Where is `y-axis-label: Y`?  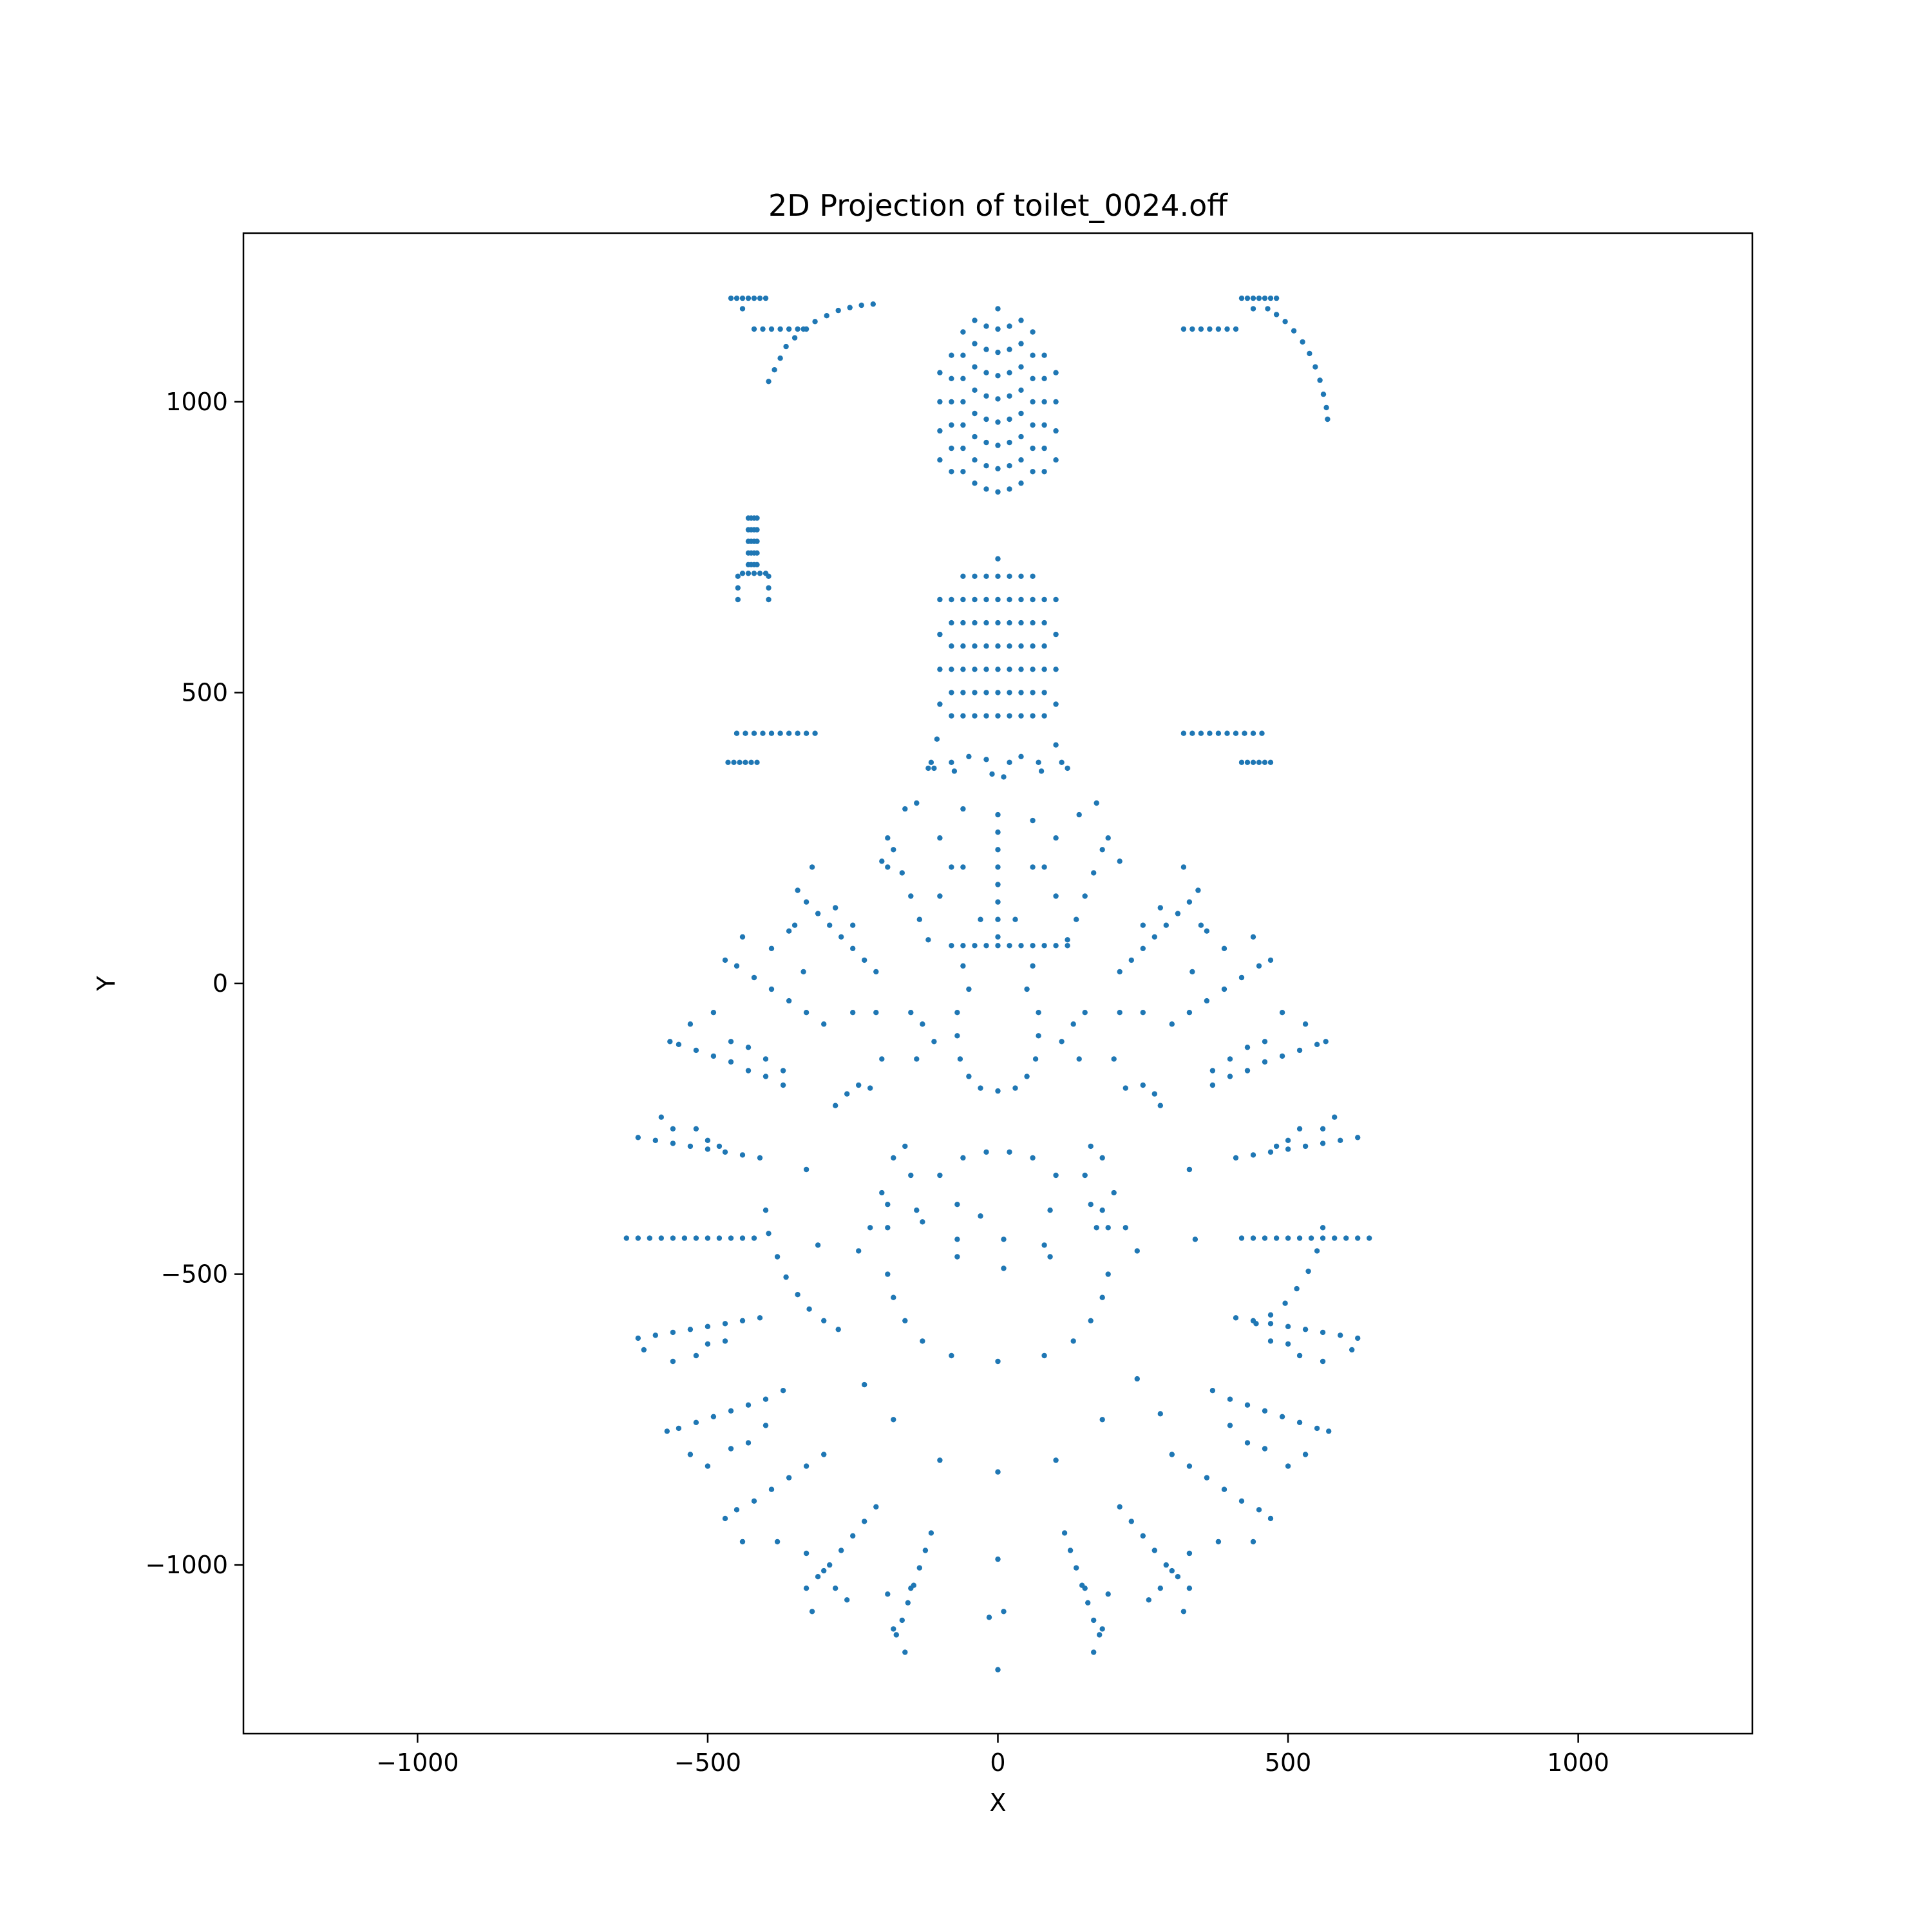
y-axis-label: Y is located at coordinates (106, 984).